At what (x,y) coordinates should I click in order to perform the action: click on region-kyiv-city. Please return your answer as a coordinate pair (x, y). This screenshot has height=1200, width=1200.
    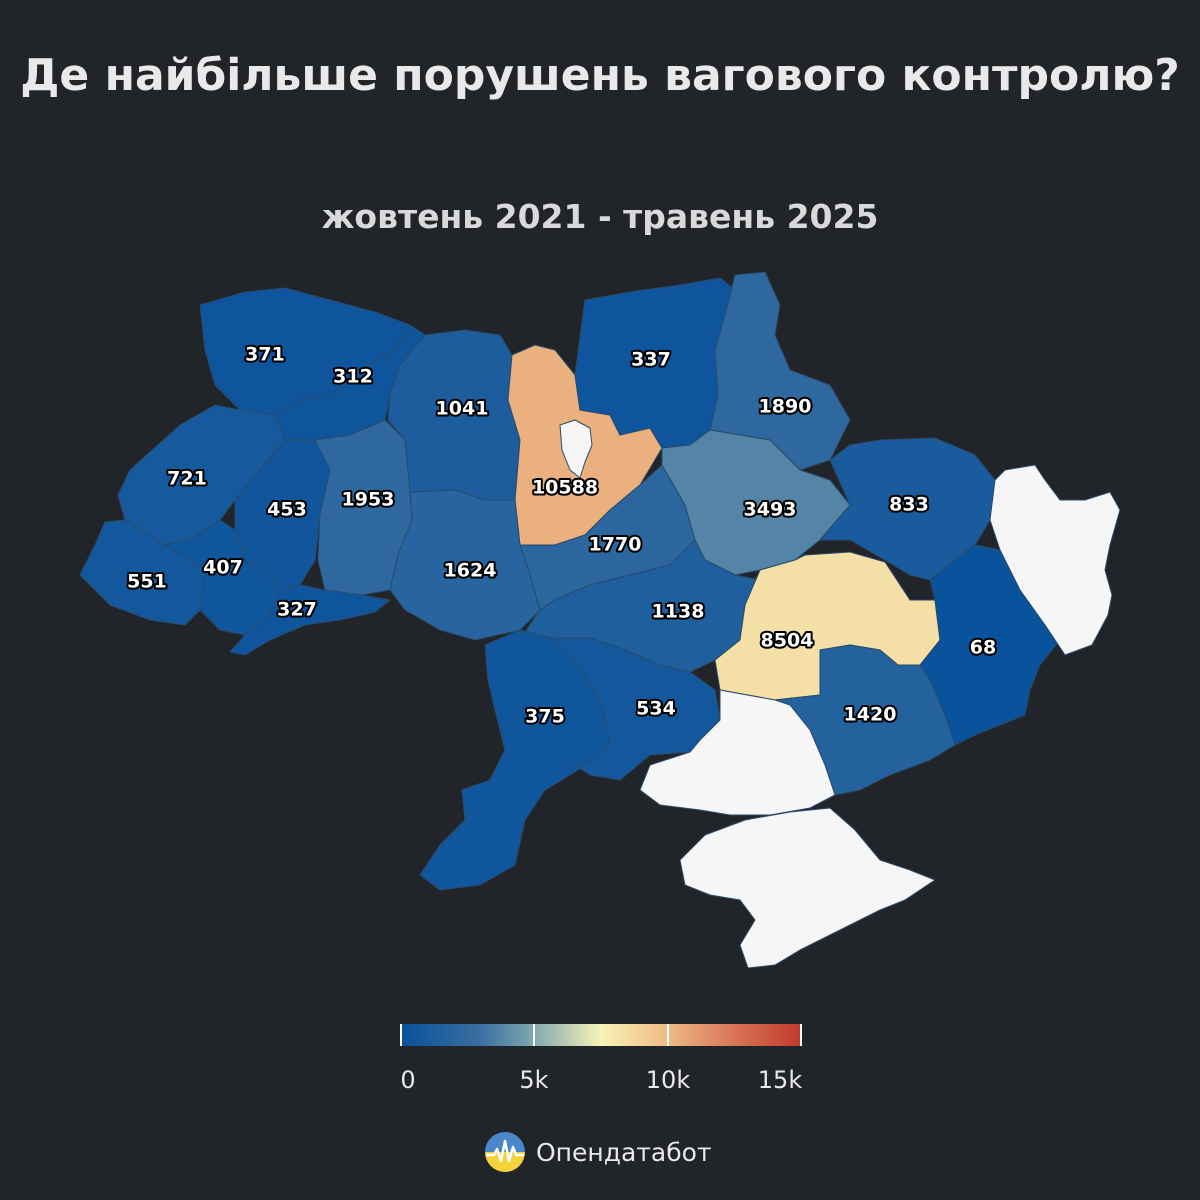
    Looking at the image, I should click on (576, 449).